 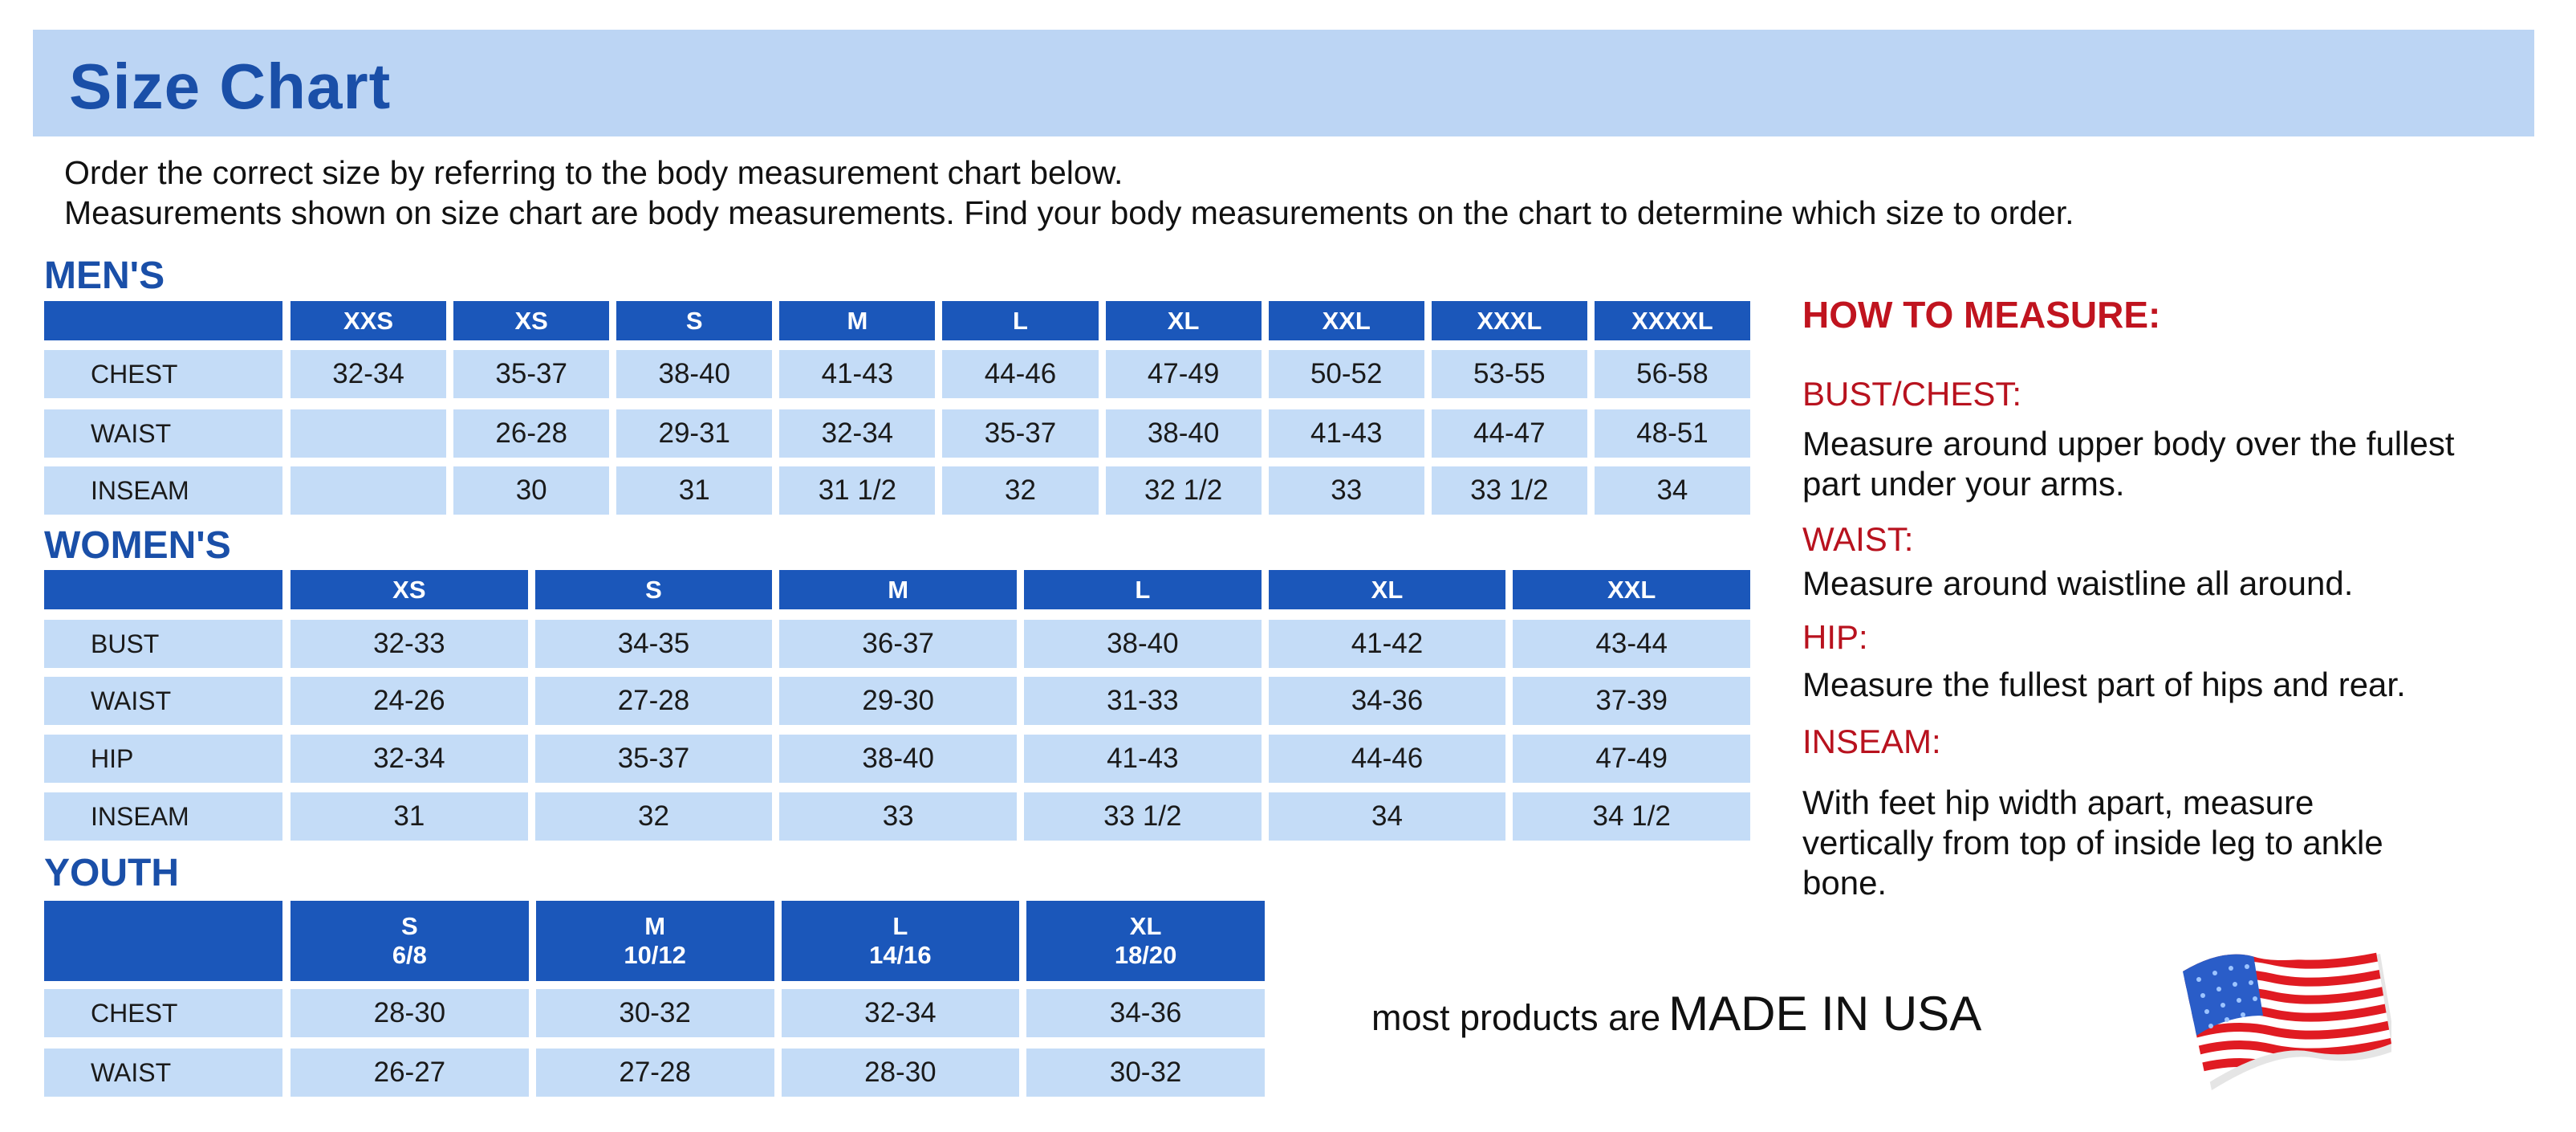 I want to click on youth-section-label: YOUTH, so click(x=111, y=873).